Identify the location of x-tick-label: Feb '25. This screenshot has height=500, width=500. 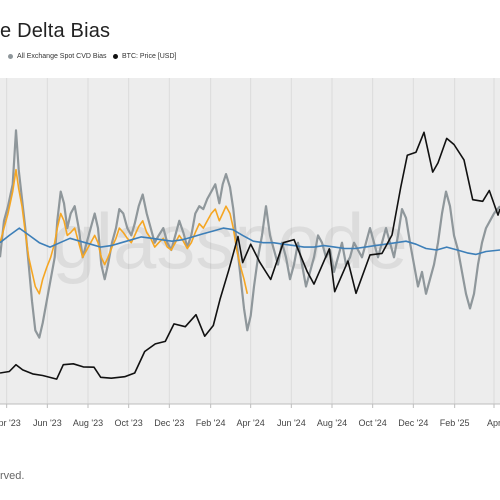
(455, 423).